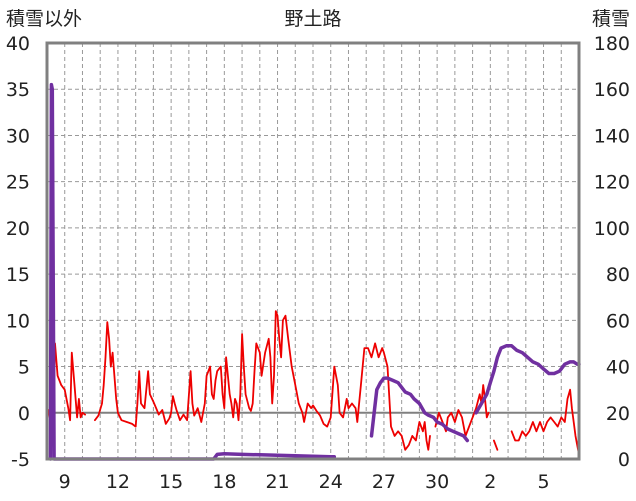 The width and height of the screenshot is (636, 501). What do you see at coordinates (18, 252) in the screenshot?
I see `left-axis: -5 0 5 10 15 20 25 30 35 40` at bounding box center [18, 252].